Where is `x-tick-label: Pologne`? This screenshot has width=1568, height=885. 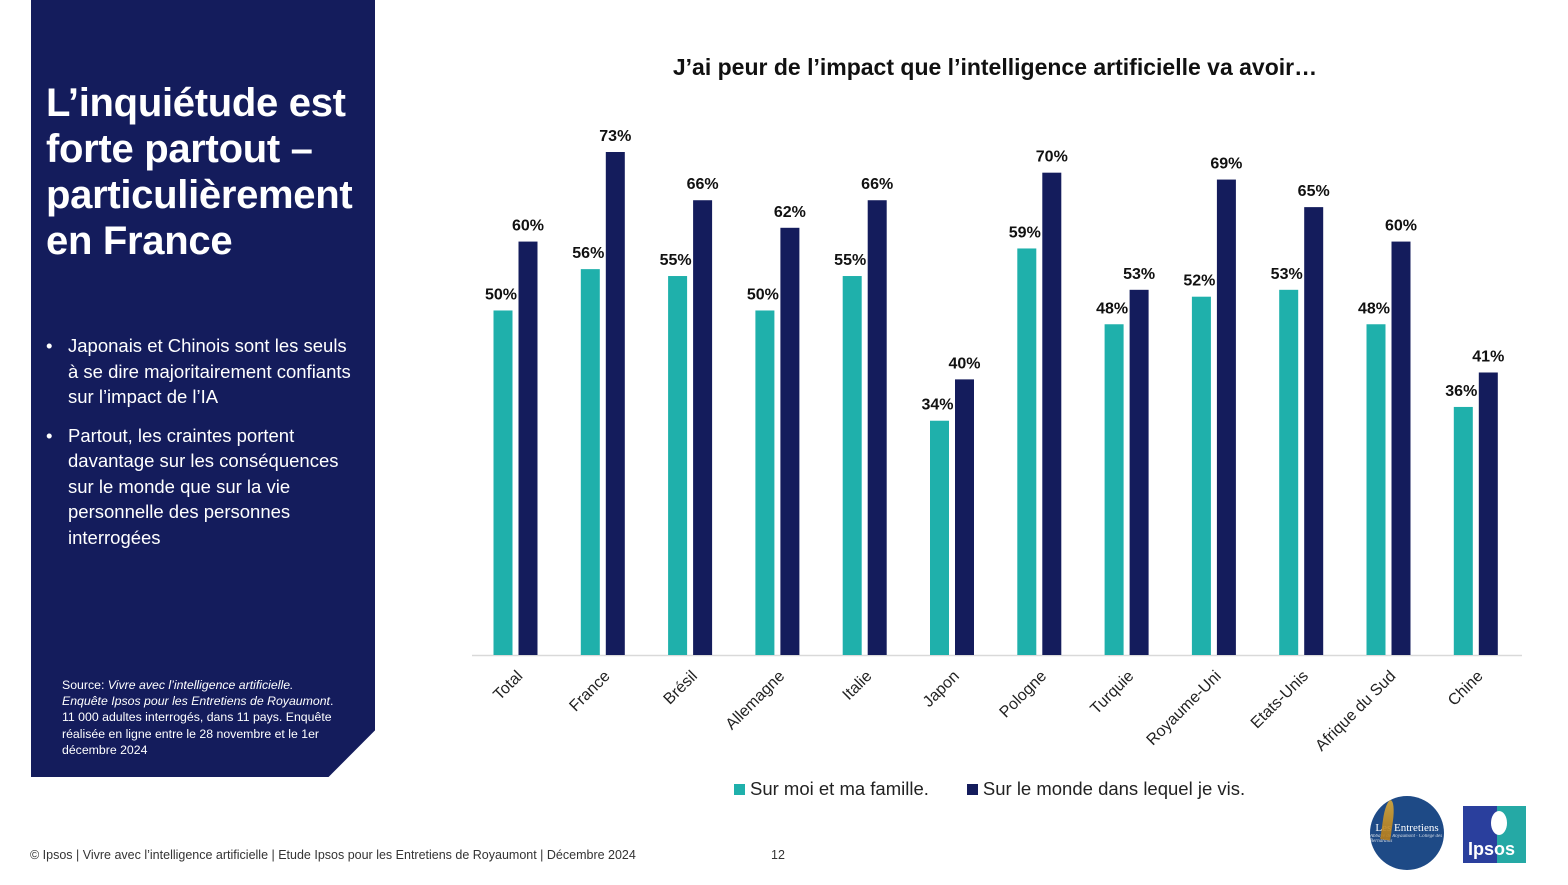 x-tick-label: Pologne is located at coordinates (1024, 695).